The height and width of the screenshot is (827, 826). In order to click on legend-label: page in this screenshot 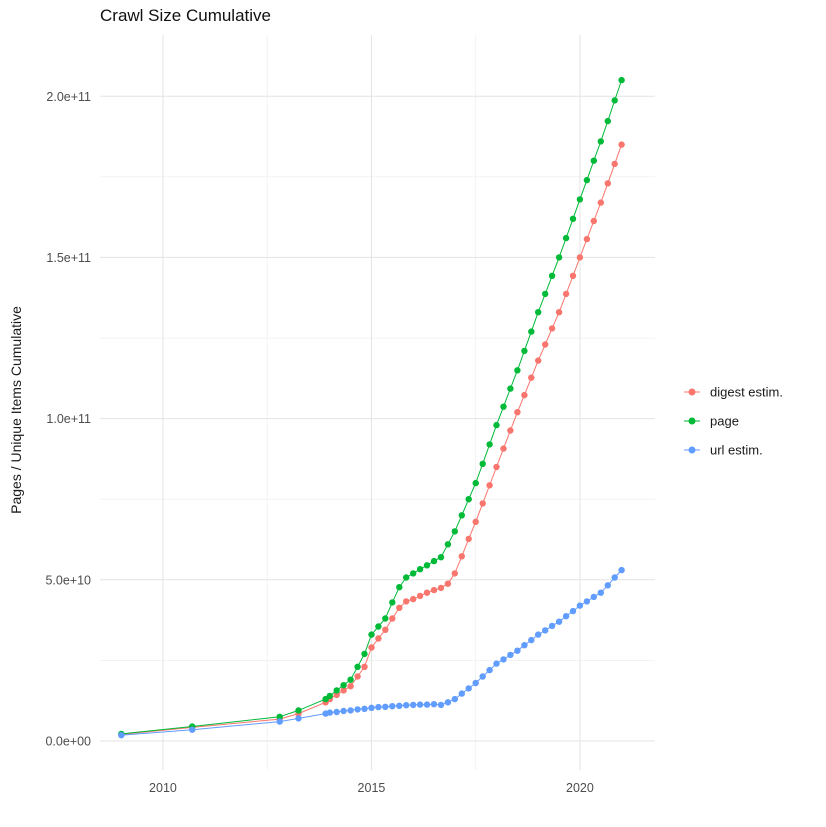, I will do `click(724, 421)`.